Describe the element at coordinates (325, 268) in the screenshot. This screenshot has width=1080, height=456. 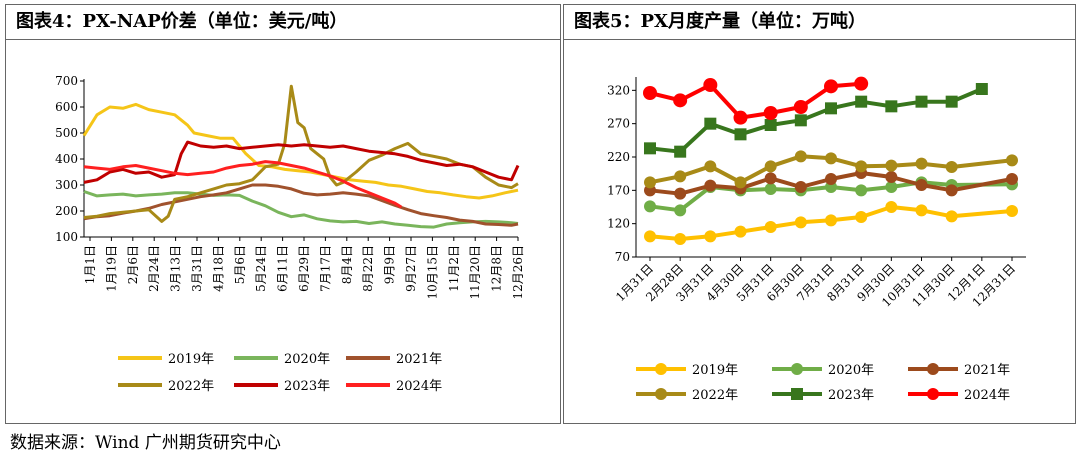
I see `chart4-x-tick-label: 7月17日` at that location.